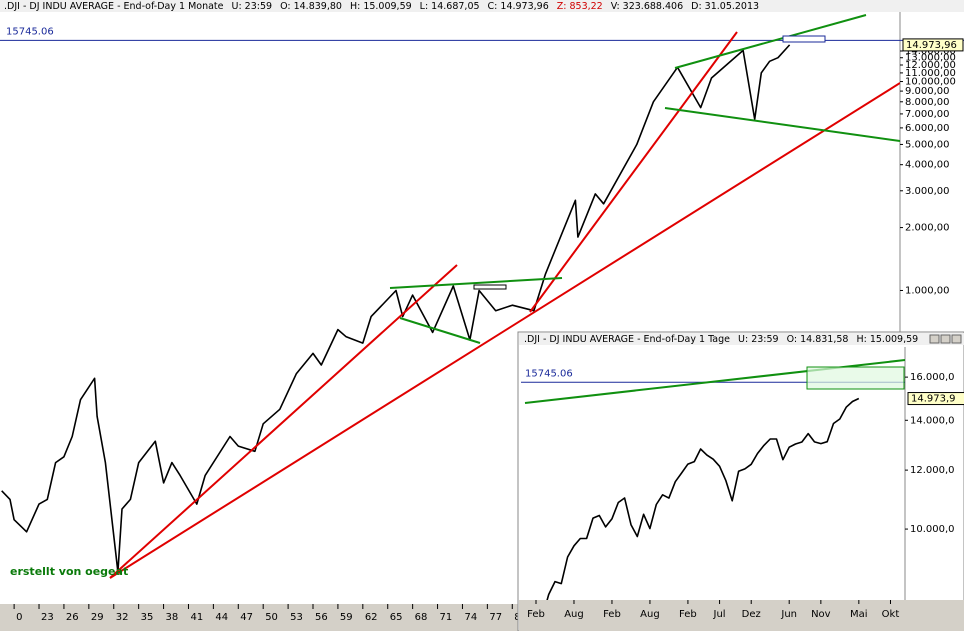 This screenshot has width=964, height=631. Describe the element at coordinates (821, 614) in the screenshot. I see `x-tick-label: Nov` at that location.